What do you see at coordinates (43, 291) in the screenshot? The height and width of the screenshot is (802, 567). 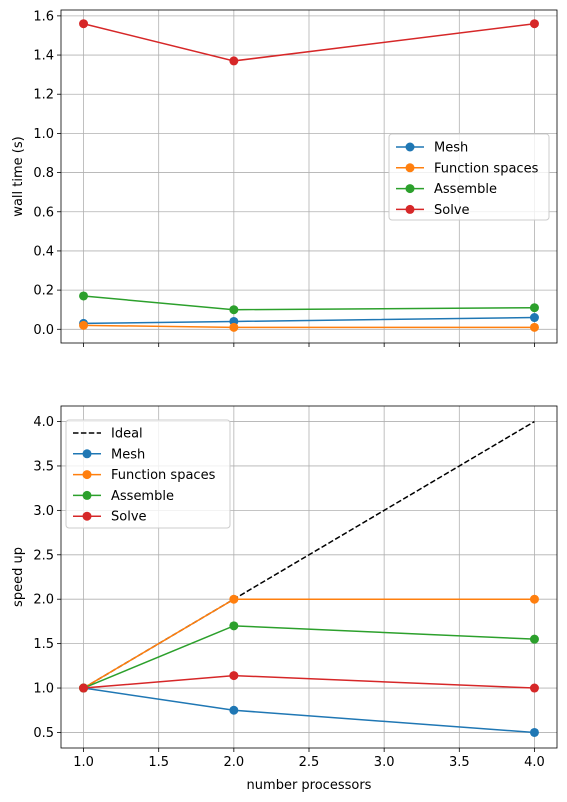 I see `y-tick-label: 0.2` at bounding box center [43, 291].